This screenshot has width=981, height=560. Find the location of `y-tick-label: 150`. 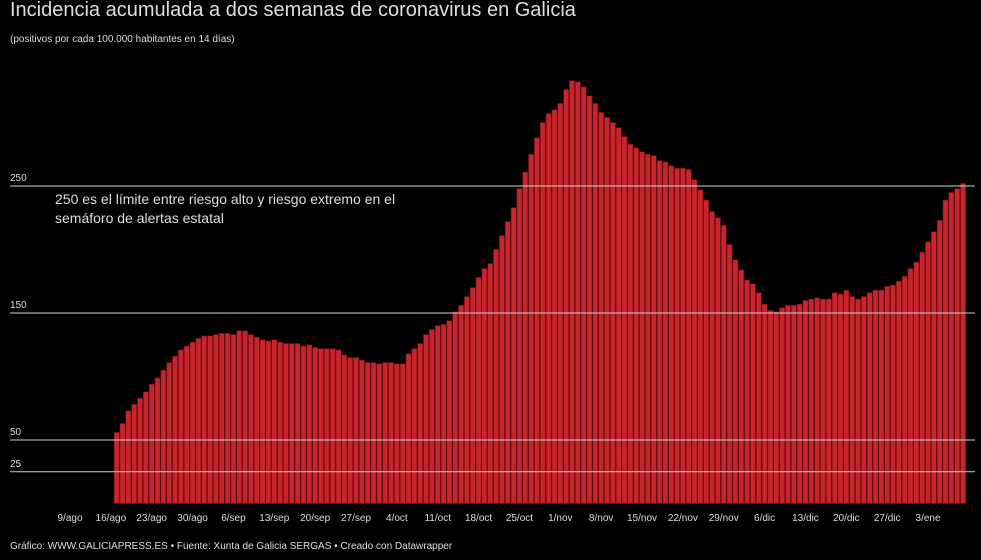

y-tick-label: 150 is located at coordinates (18, 305).